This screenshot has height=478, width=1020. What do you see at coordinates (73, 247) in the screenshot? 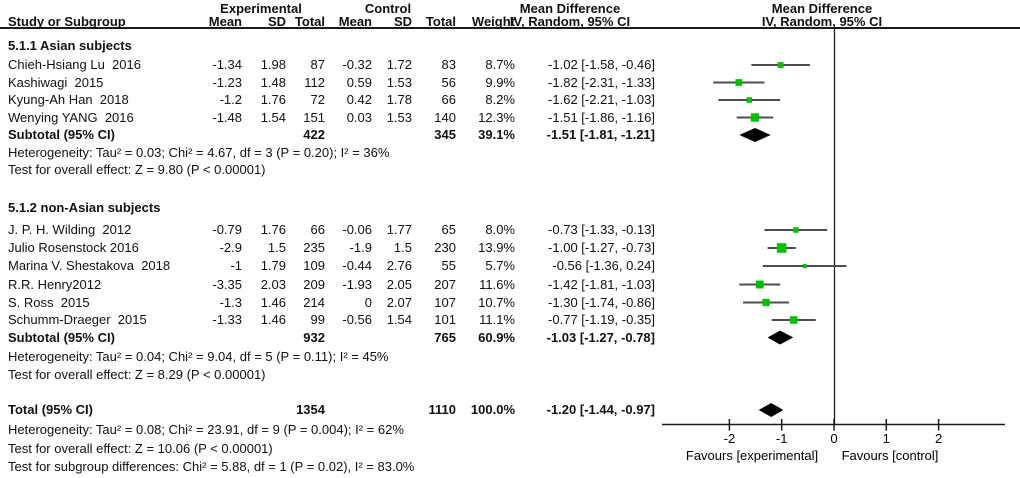
I see `study-name: Julio Rosenstock 2016` at bounding box center [73, 247].